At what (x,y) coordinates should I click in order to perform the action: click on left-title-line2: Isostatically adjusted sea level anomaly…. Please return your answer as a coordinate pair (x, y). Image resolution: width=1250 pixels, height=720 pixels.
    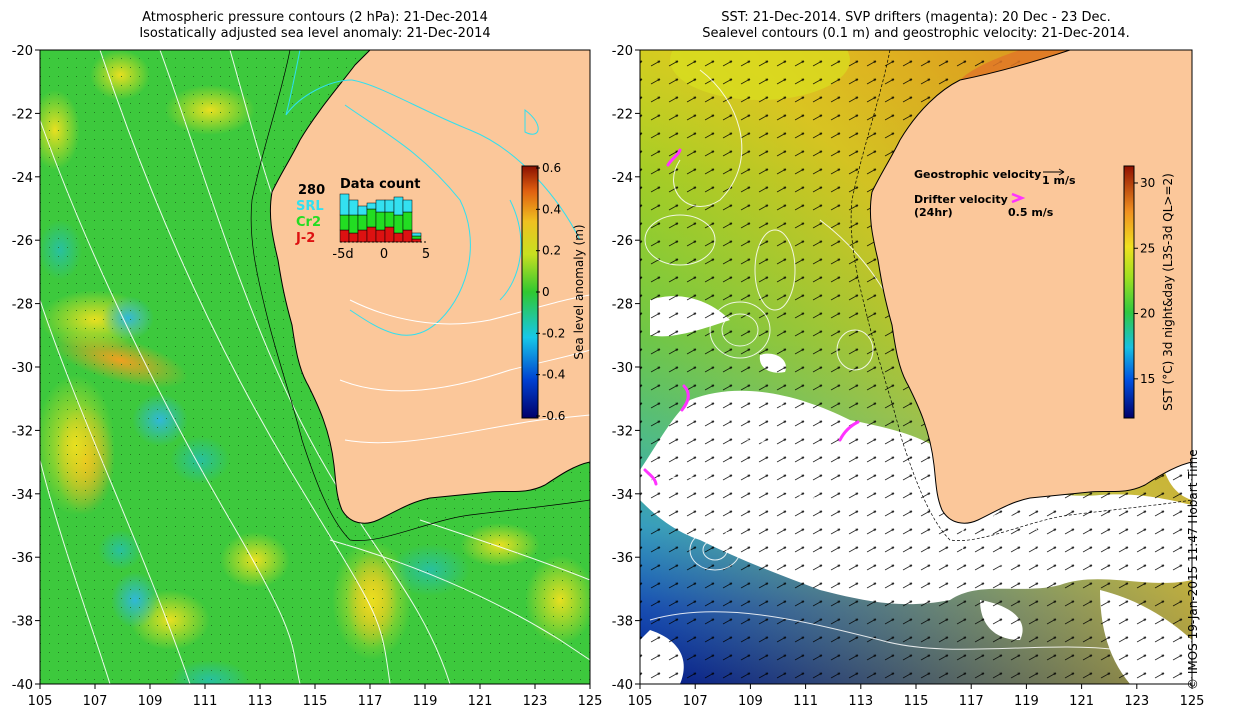
    Looking at the image, I should click on (315, 33).